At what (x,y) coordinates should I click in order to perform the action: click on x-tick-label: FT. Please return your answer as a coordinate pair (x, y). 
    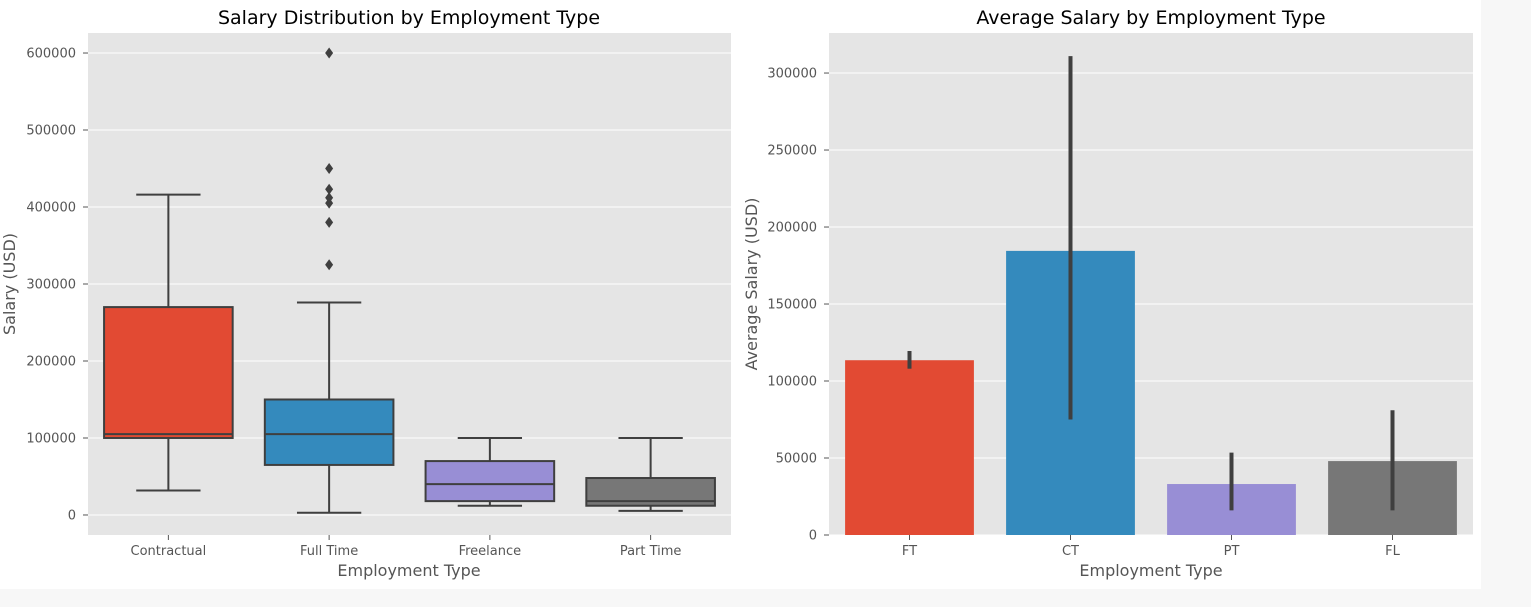
    Looking at the image, I should click on (909, 551).